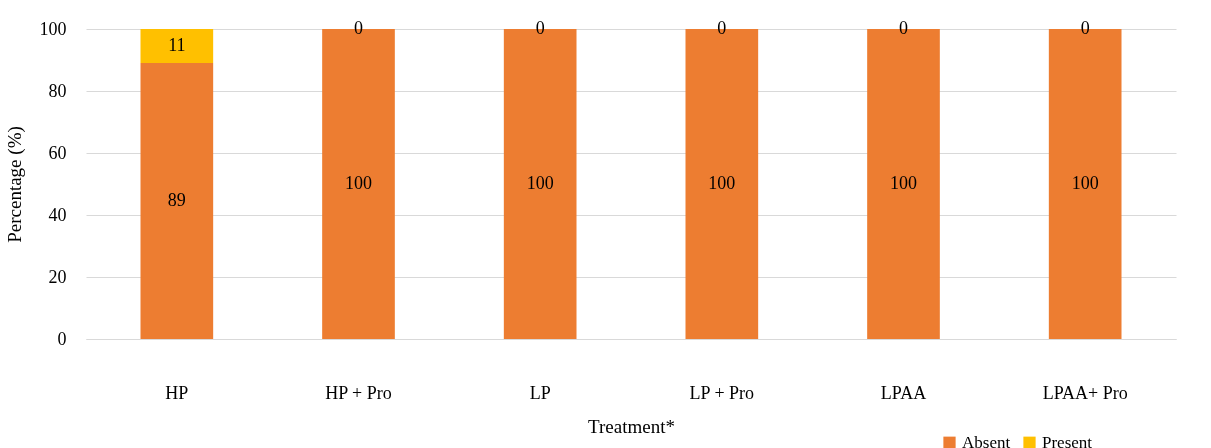  I want to click on y-tick-label: 100, so click(53, 28).